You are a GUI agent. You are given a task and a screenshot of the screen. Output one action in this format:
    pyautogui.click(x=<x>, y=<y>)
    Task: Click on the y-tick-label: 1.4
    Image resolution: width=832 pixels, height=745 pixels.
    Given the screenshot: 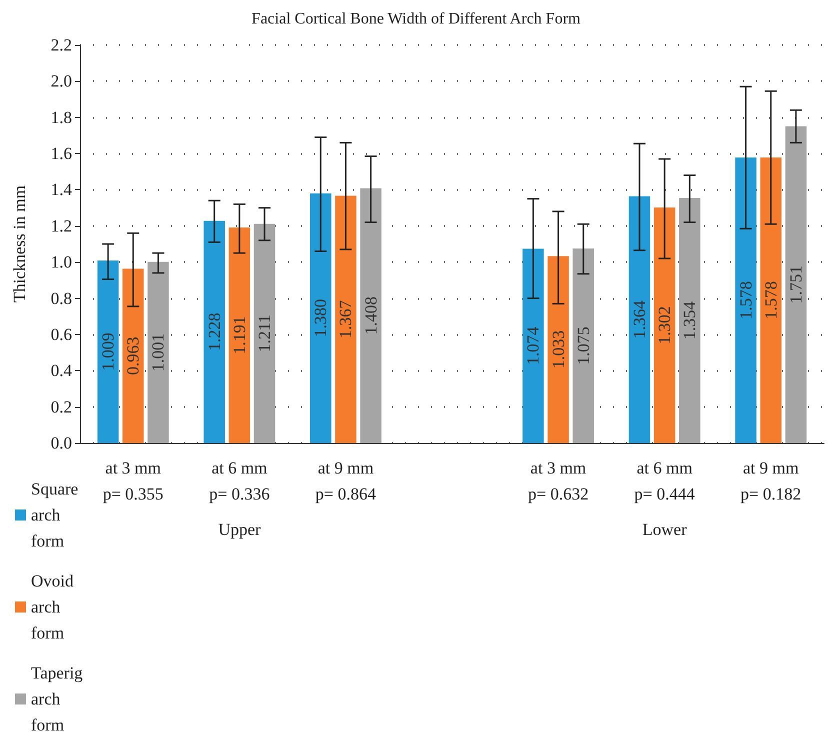 What is the action you would take?
    pyautogui.click(x=61, y=190)
    